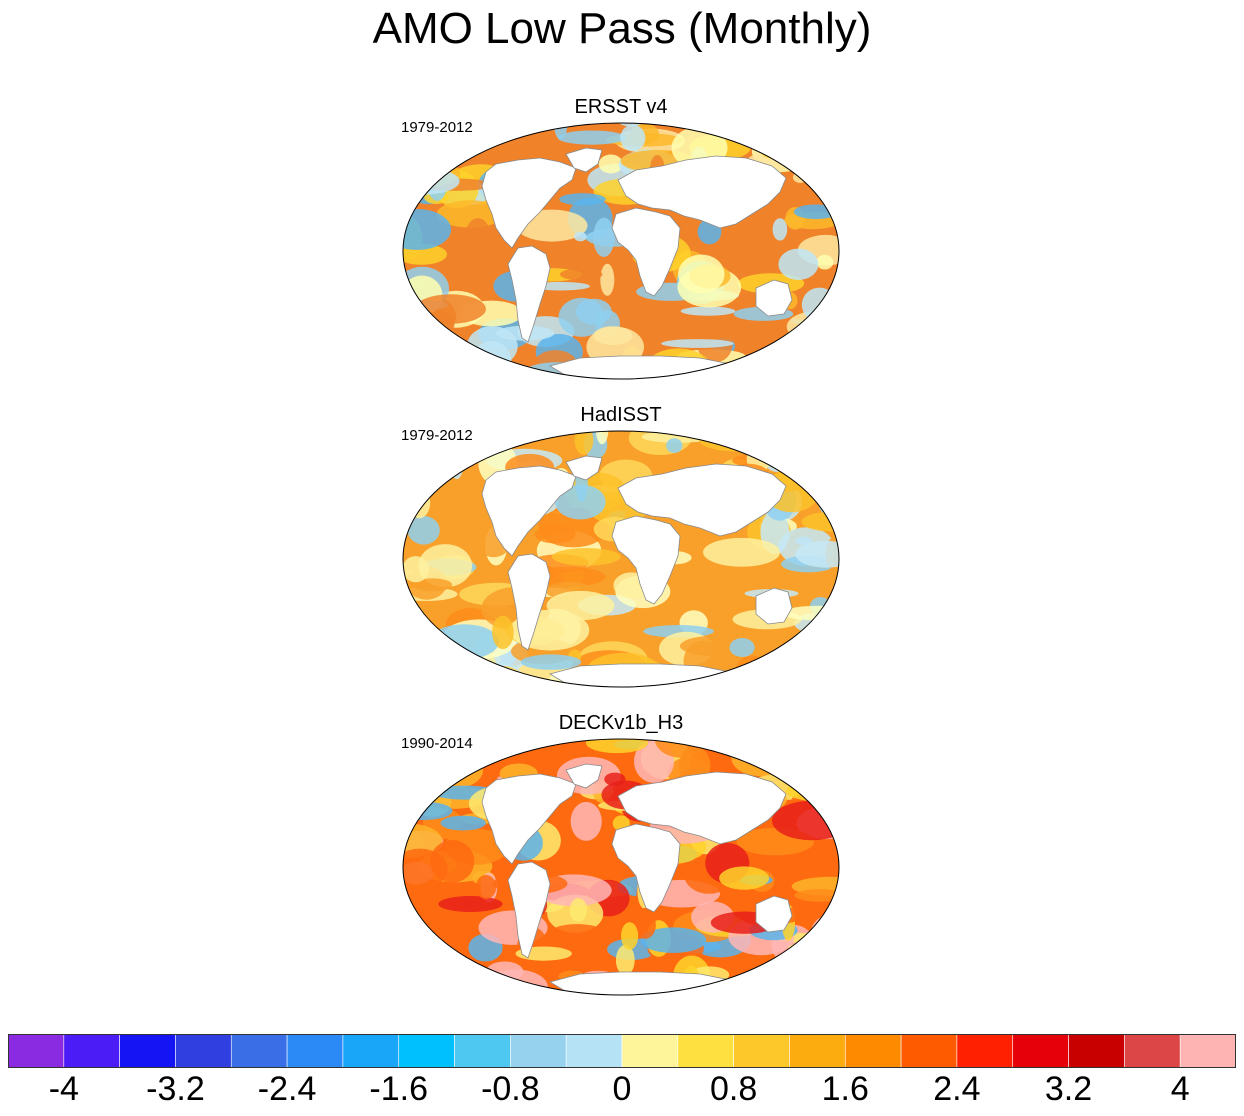 Image resolution: width=1244 pixels, height=1116 pixels. Describe the element at coordinates (437, 435) in the screenshot. I see `panel-period: 1979-2012` at that location.